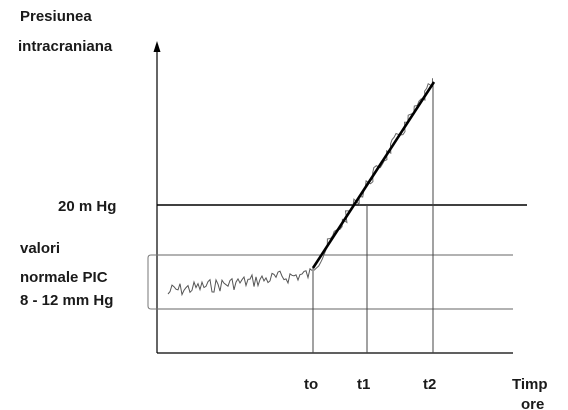 This screenshot has height=410, width=568. I want to click on time-tick-to: to, so click(311, 384).